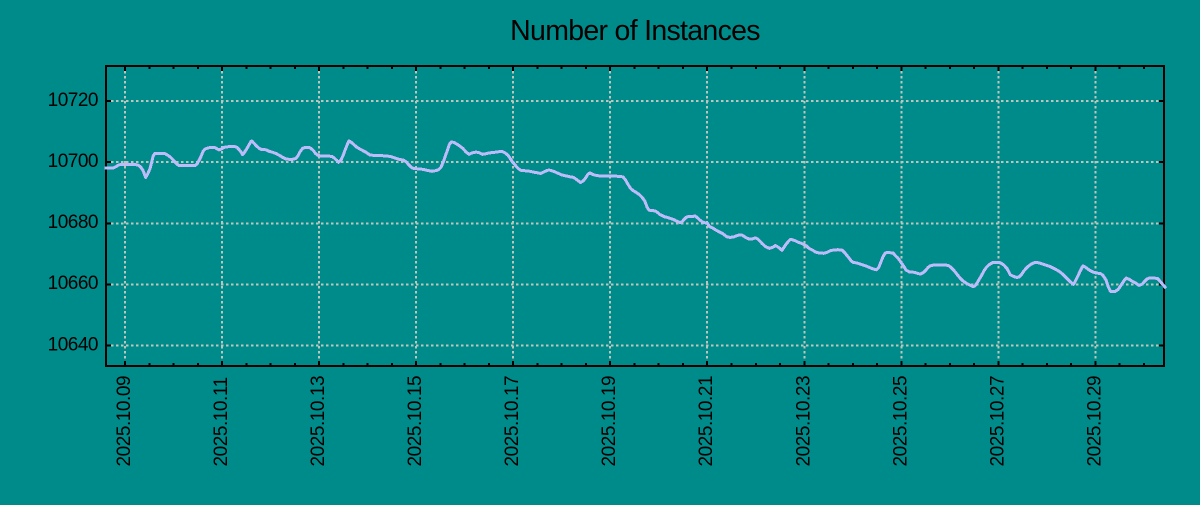  Describe the element at coordinates (73, 222) in the screenshot. I see `svg-text: 10680` at that location.